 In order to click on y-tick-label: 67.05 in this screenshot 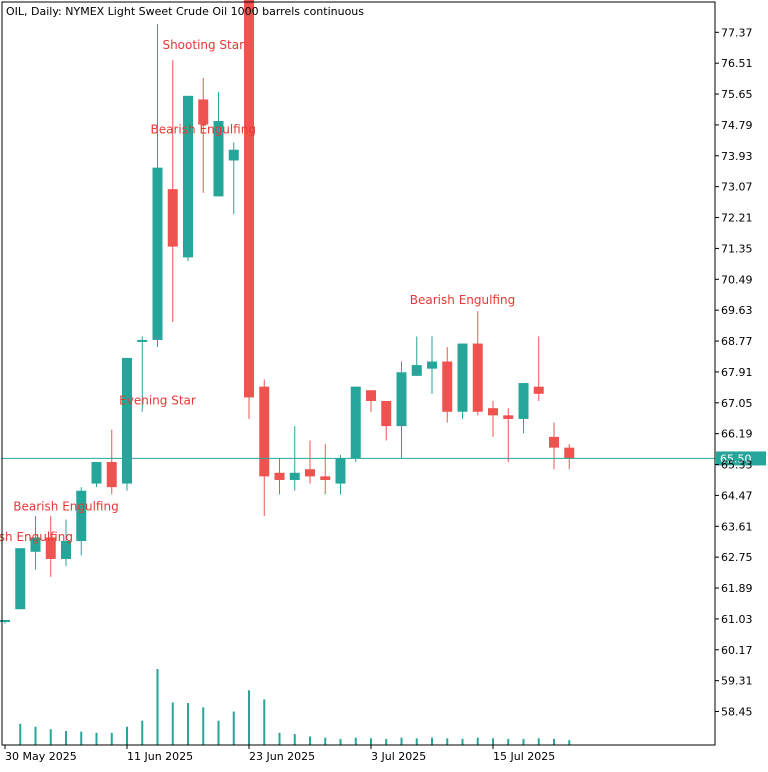, I will do `click(737, 403)`.